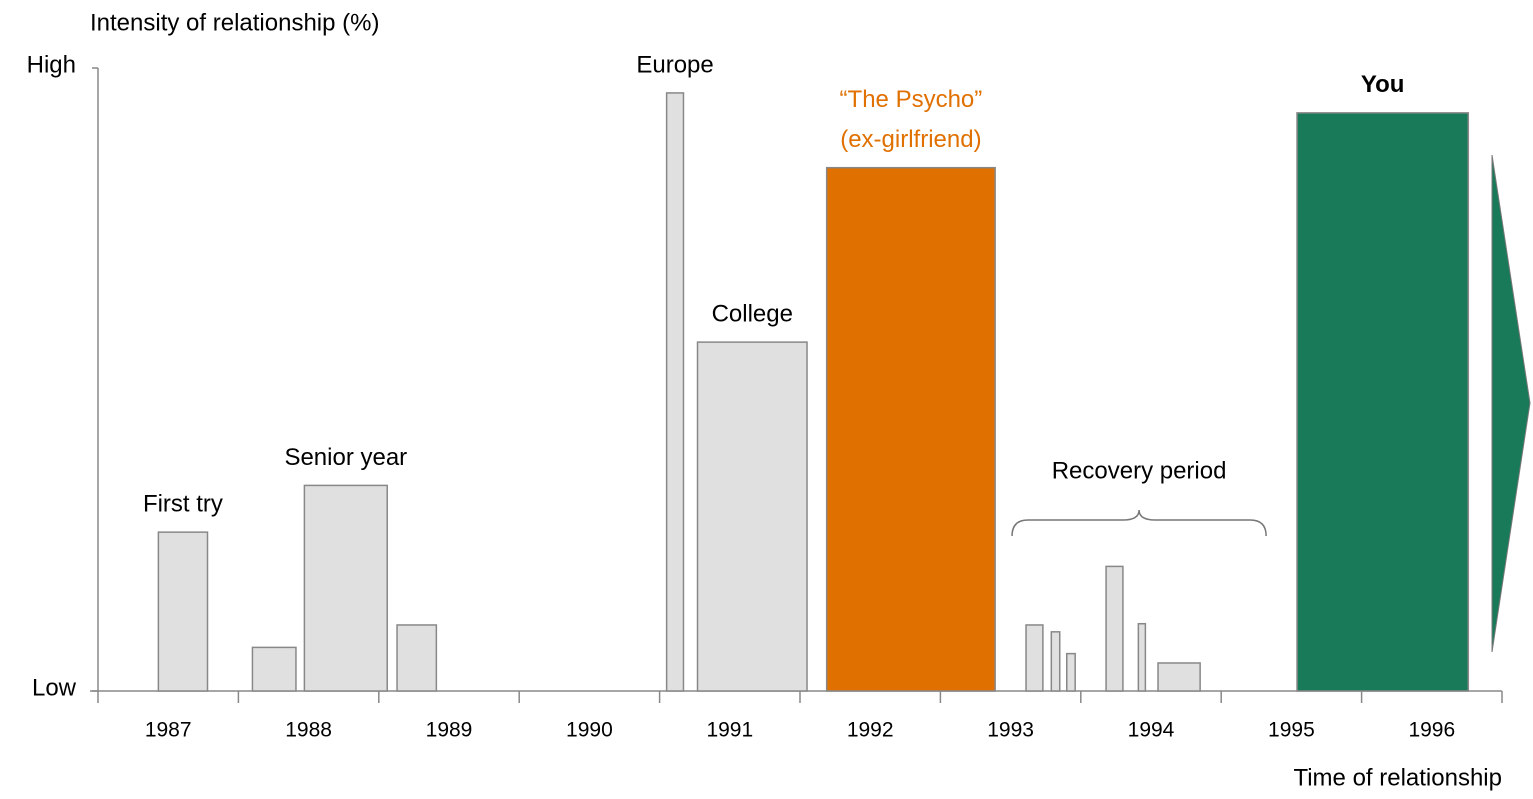 Image resolution: width=1533 pixels, height=799 pixels. What do you see at coordinates (51, 64) in the screenshot?
I see `y-tick-label: High` at bounding box center [51, 64].